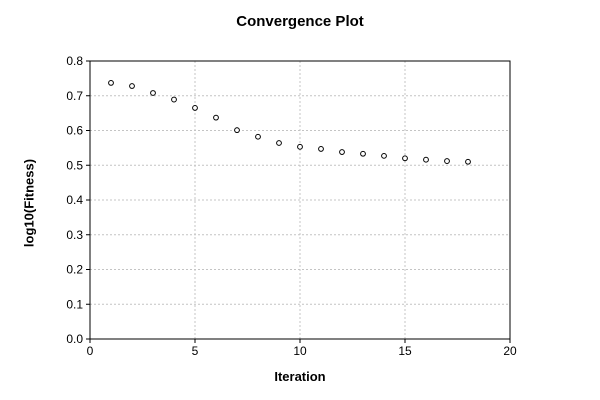 The height and width of the screenshot is (400, 600). What do you see at coordinates (195, 351) in the screenshot?
I see `x-tick-label: 5` at bounding box center [195, 351].